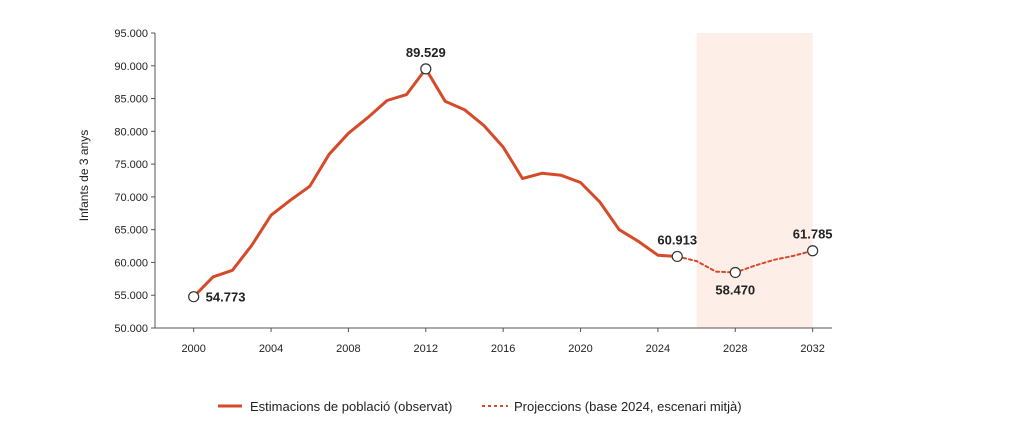  I want to click on y-tick-label: 95.000, so click(131, 34).